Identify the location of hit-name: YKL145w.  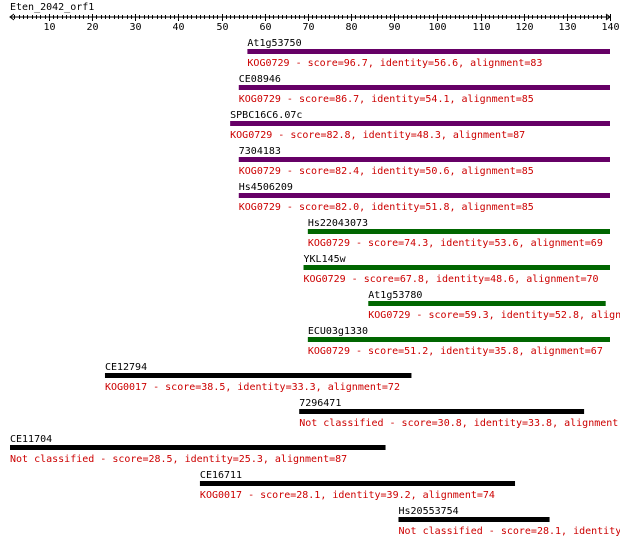
(325, 259).